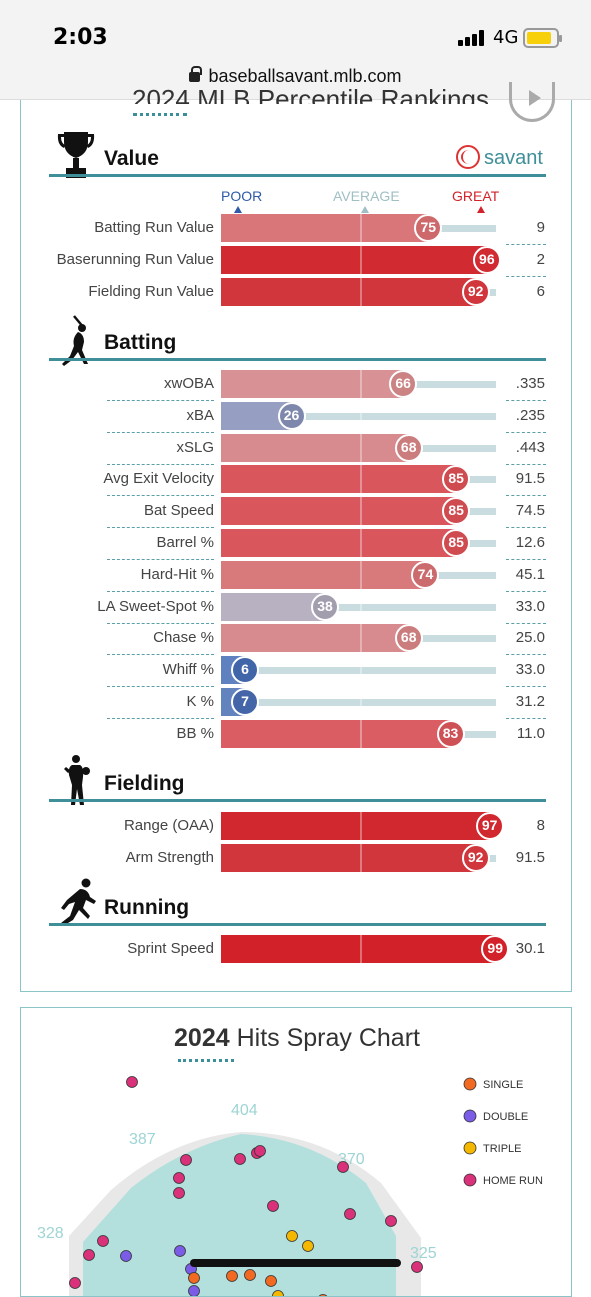 This screenshot has height=1297, width=591. I want to click on metric-value: 2, so click(541, 259).